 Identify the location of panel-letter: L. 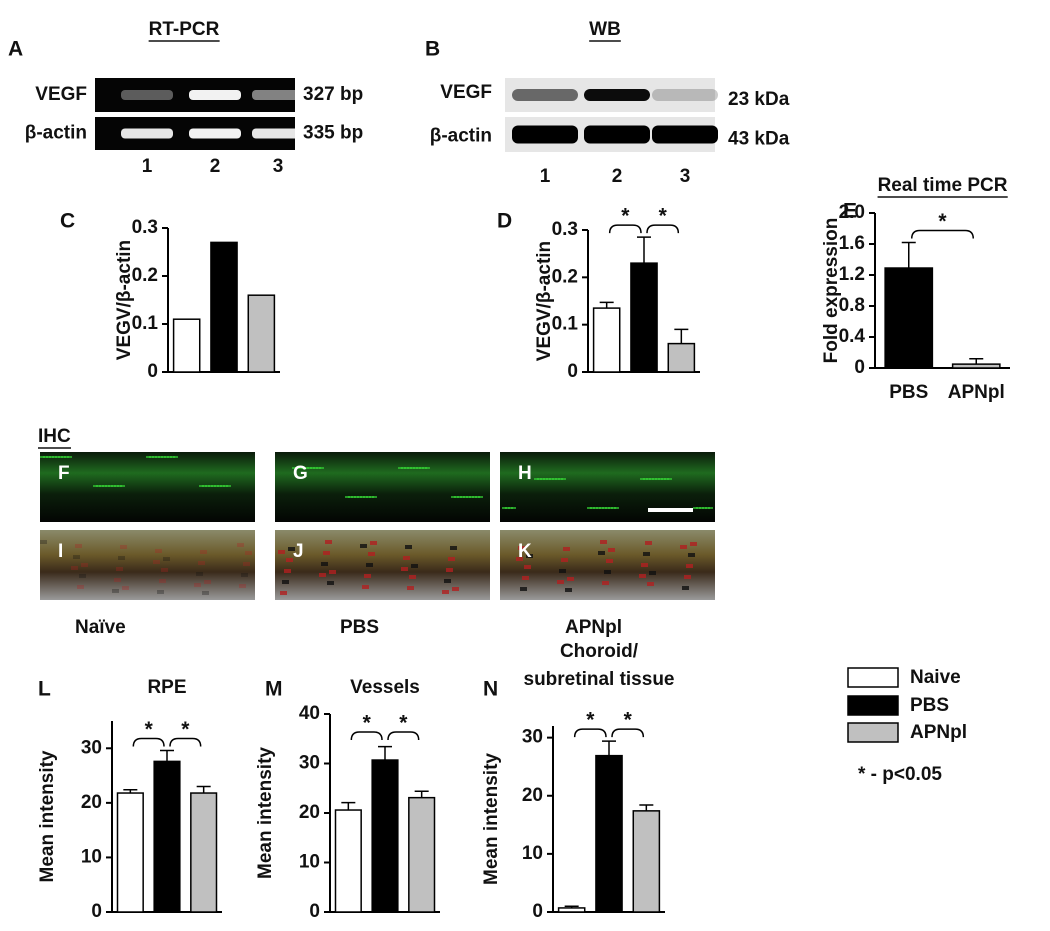
(44, 689).